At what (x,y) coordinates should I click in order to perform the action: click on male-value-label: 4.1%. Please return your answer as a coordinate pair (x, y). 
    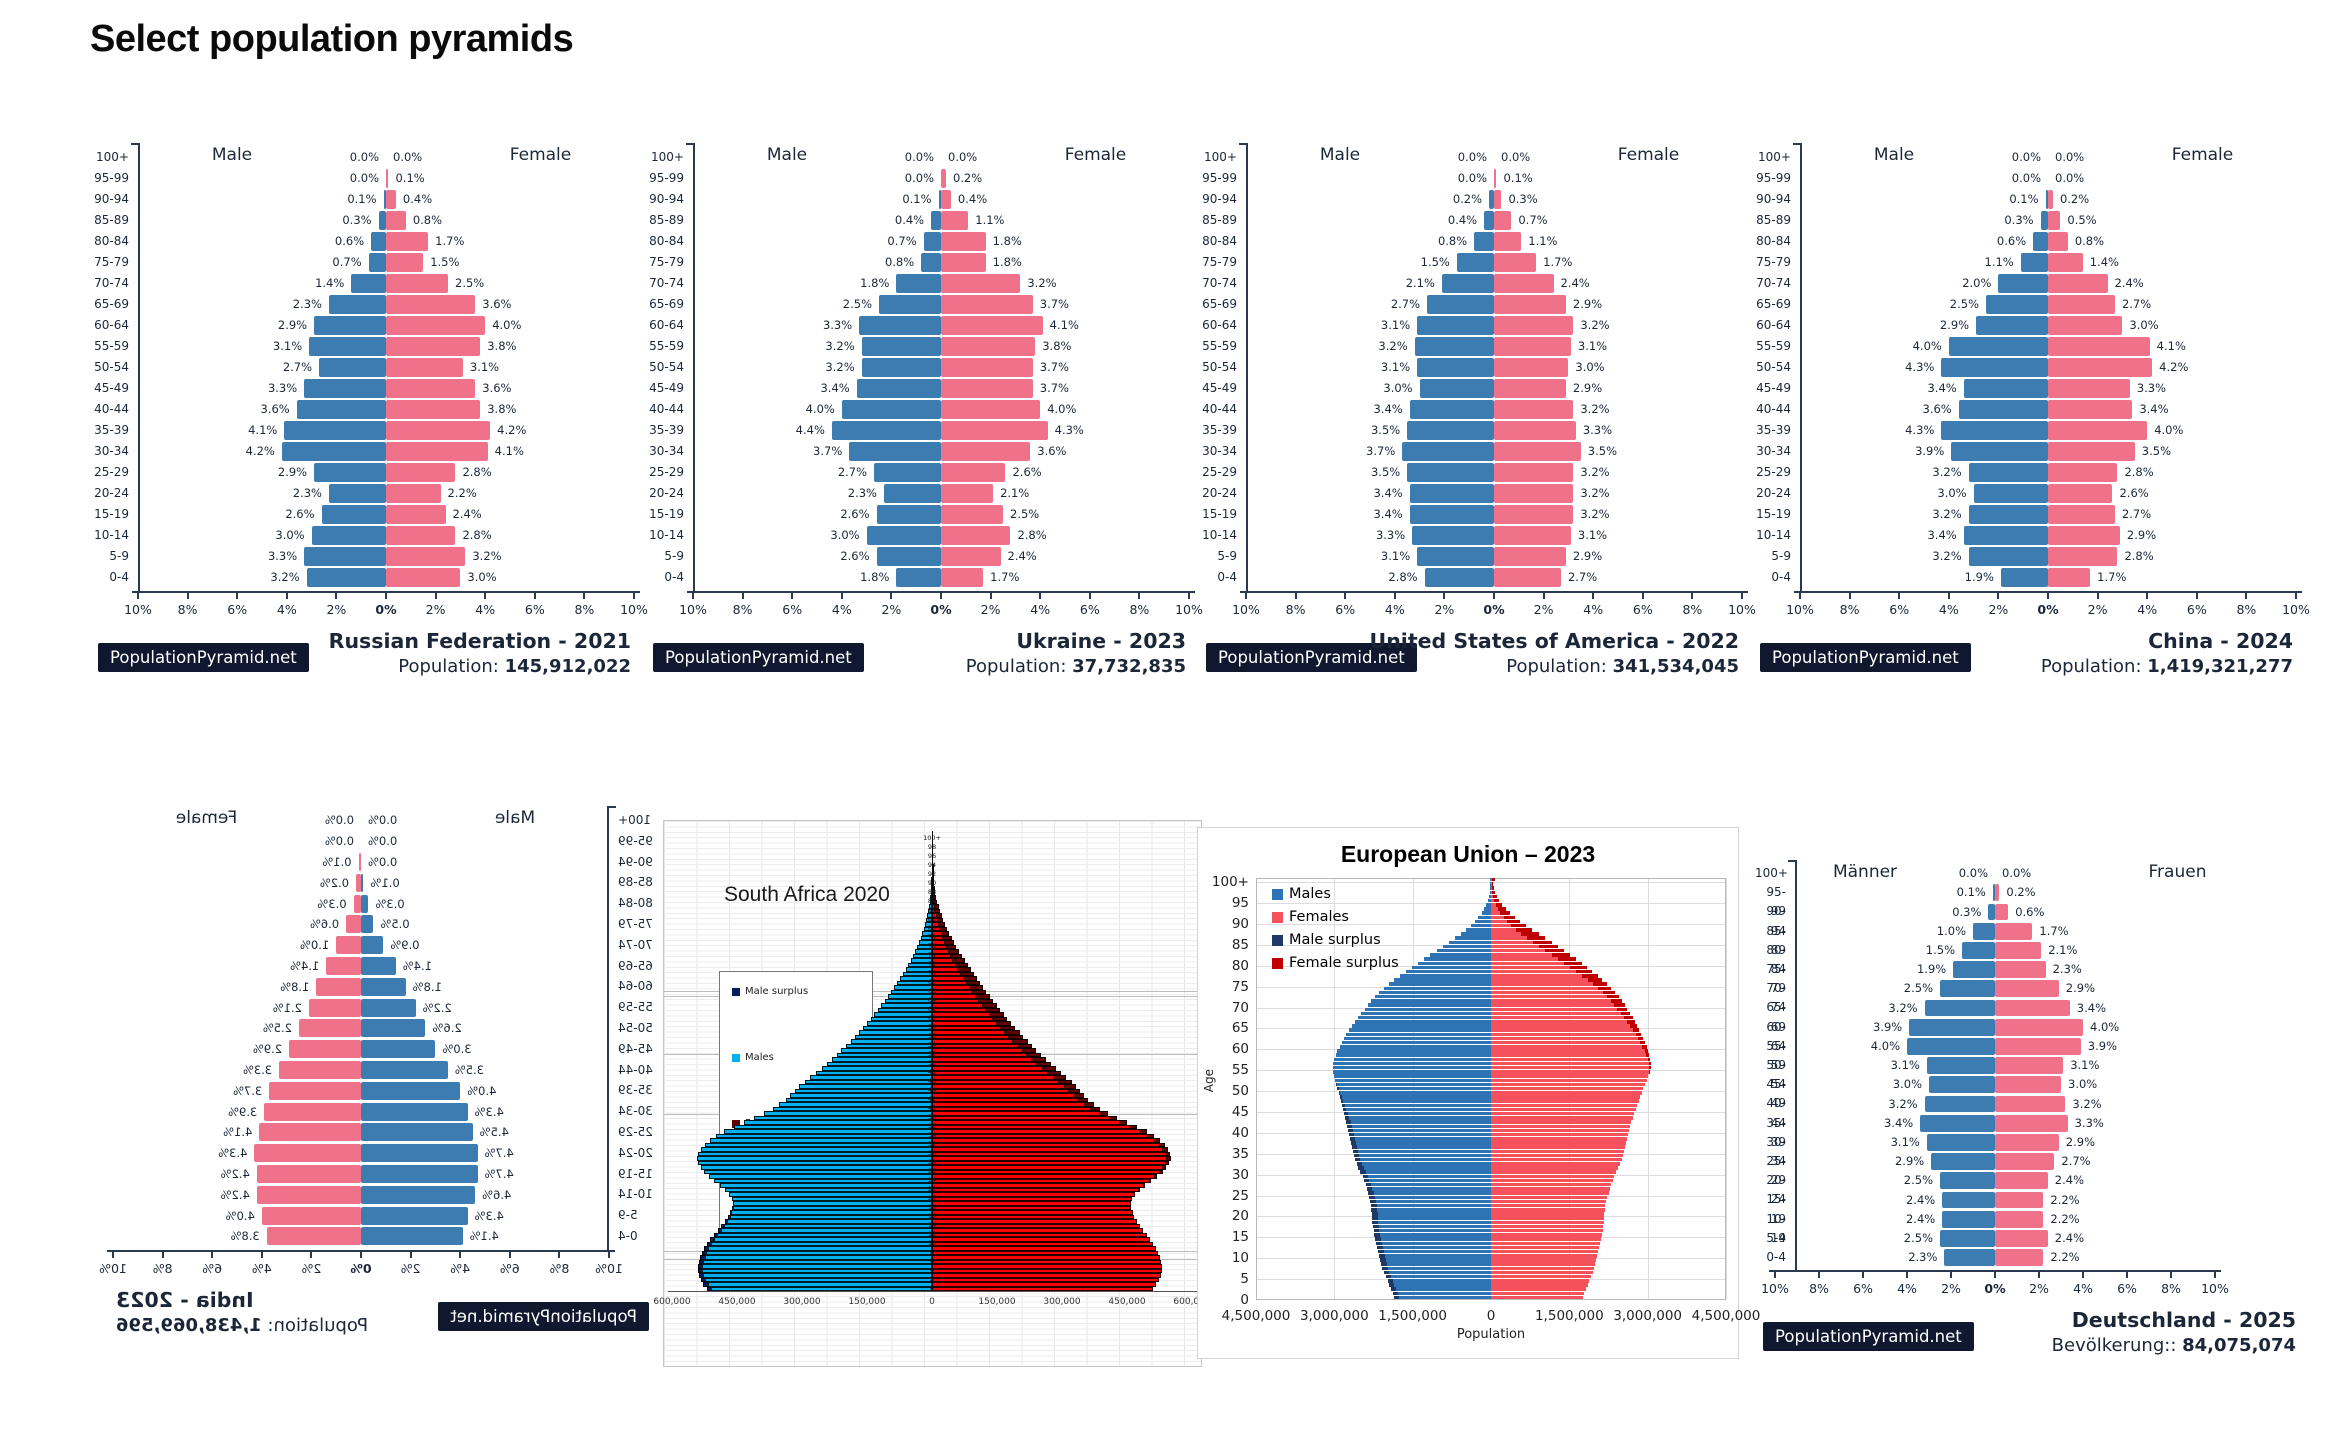
    Looking at the image, I should click on (263, 430).